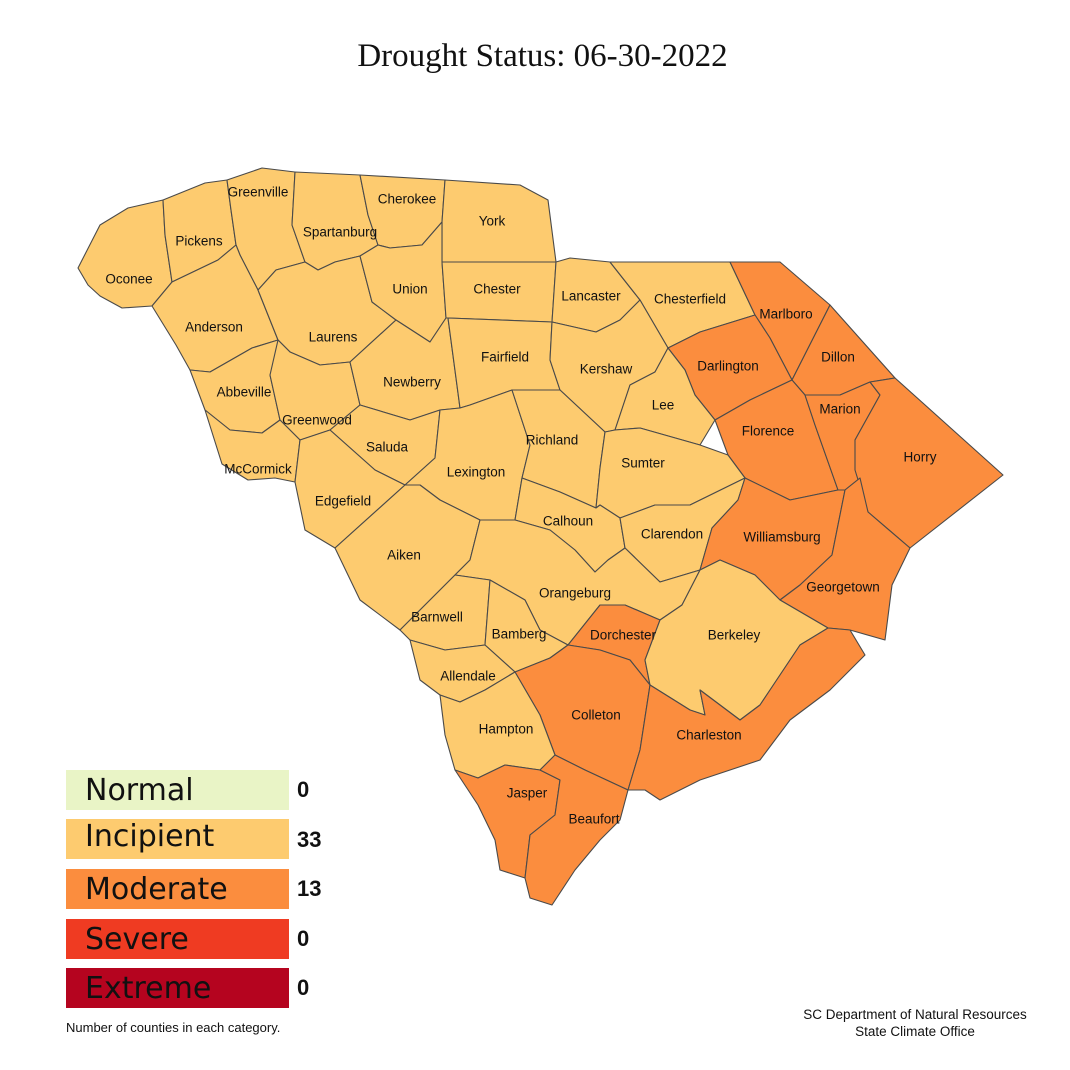 The height and width of the screenshot is (1070, 1070). Describe the element at coordinates (708, 735) in the screenshot. I see `county-label-charleston: Charleston` at that location.